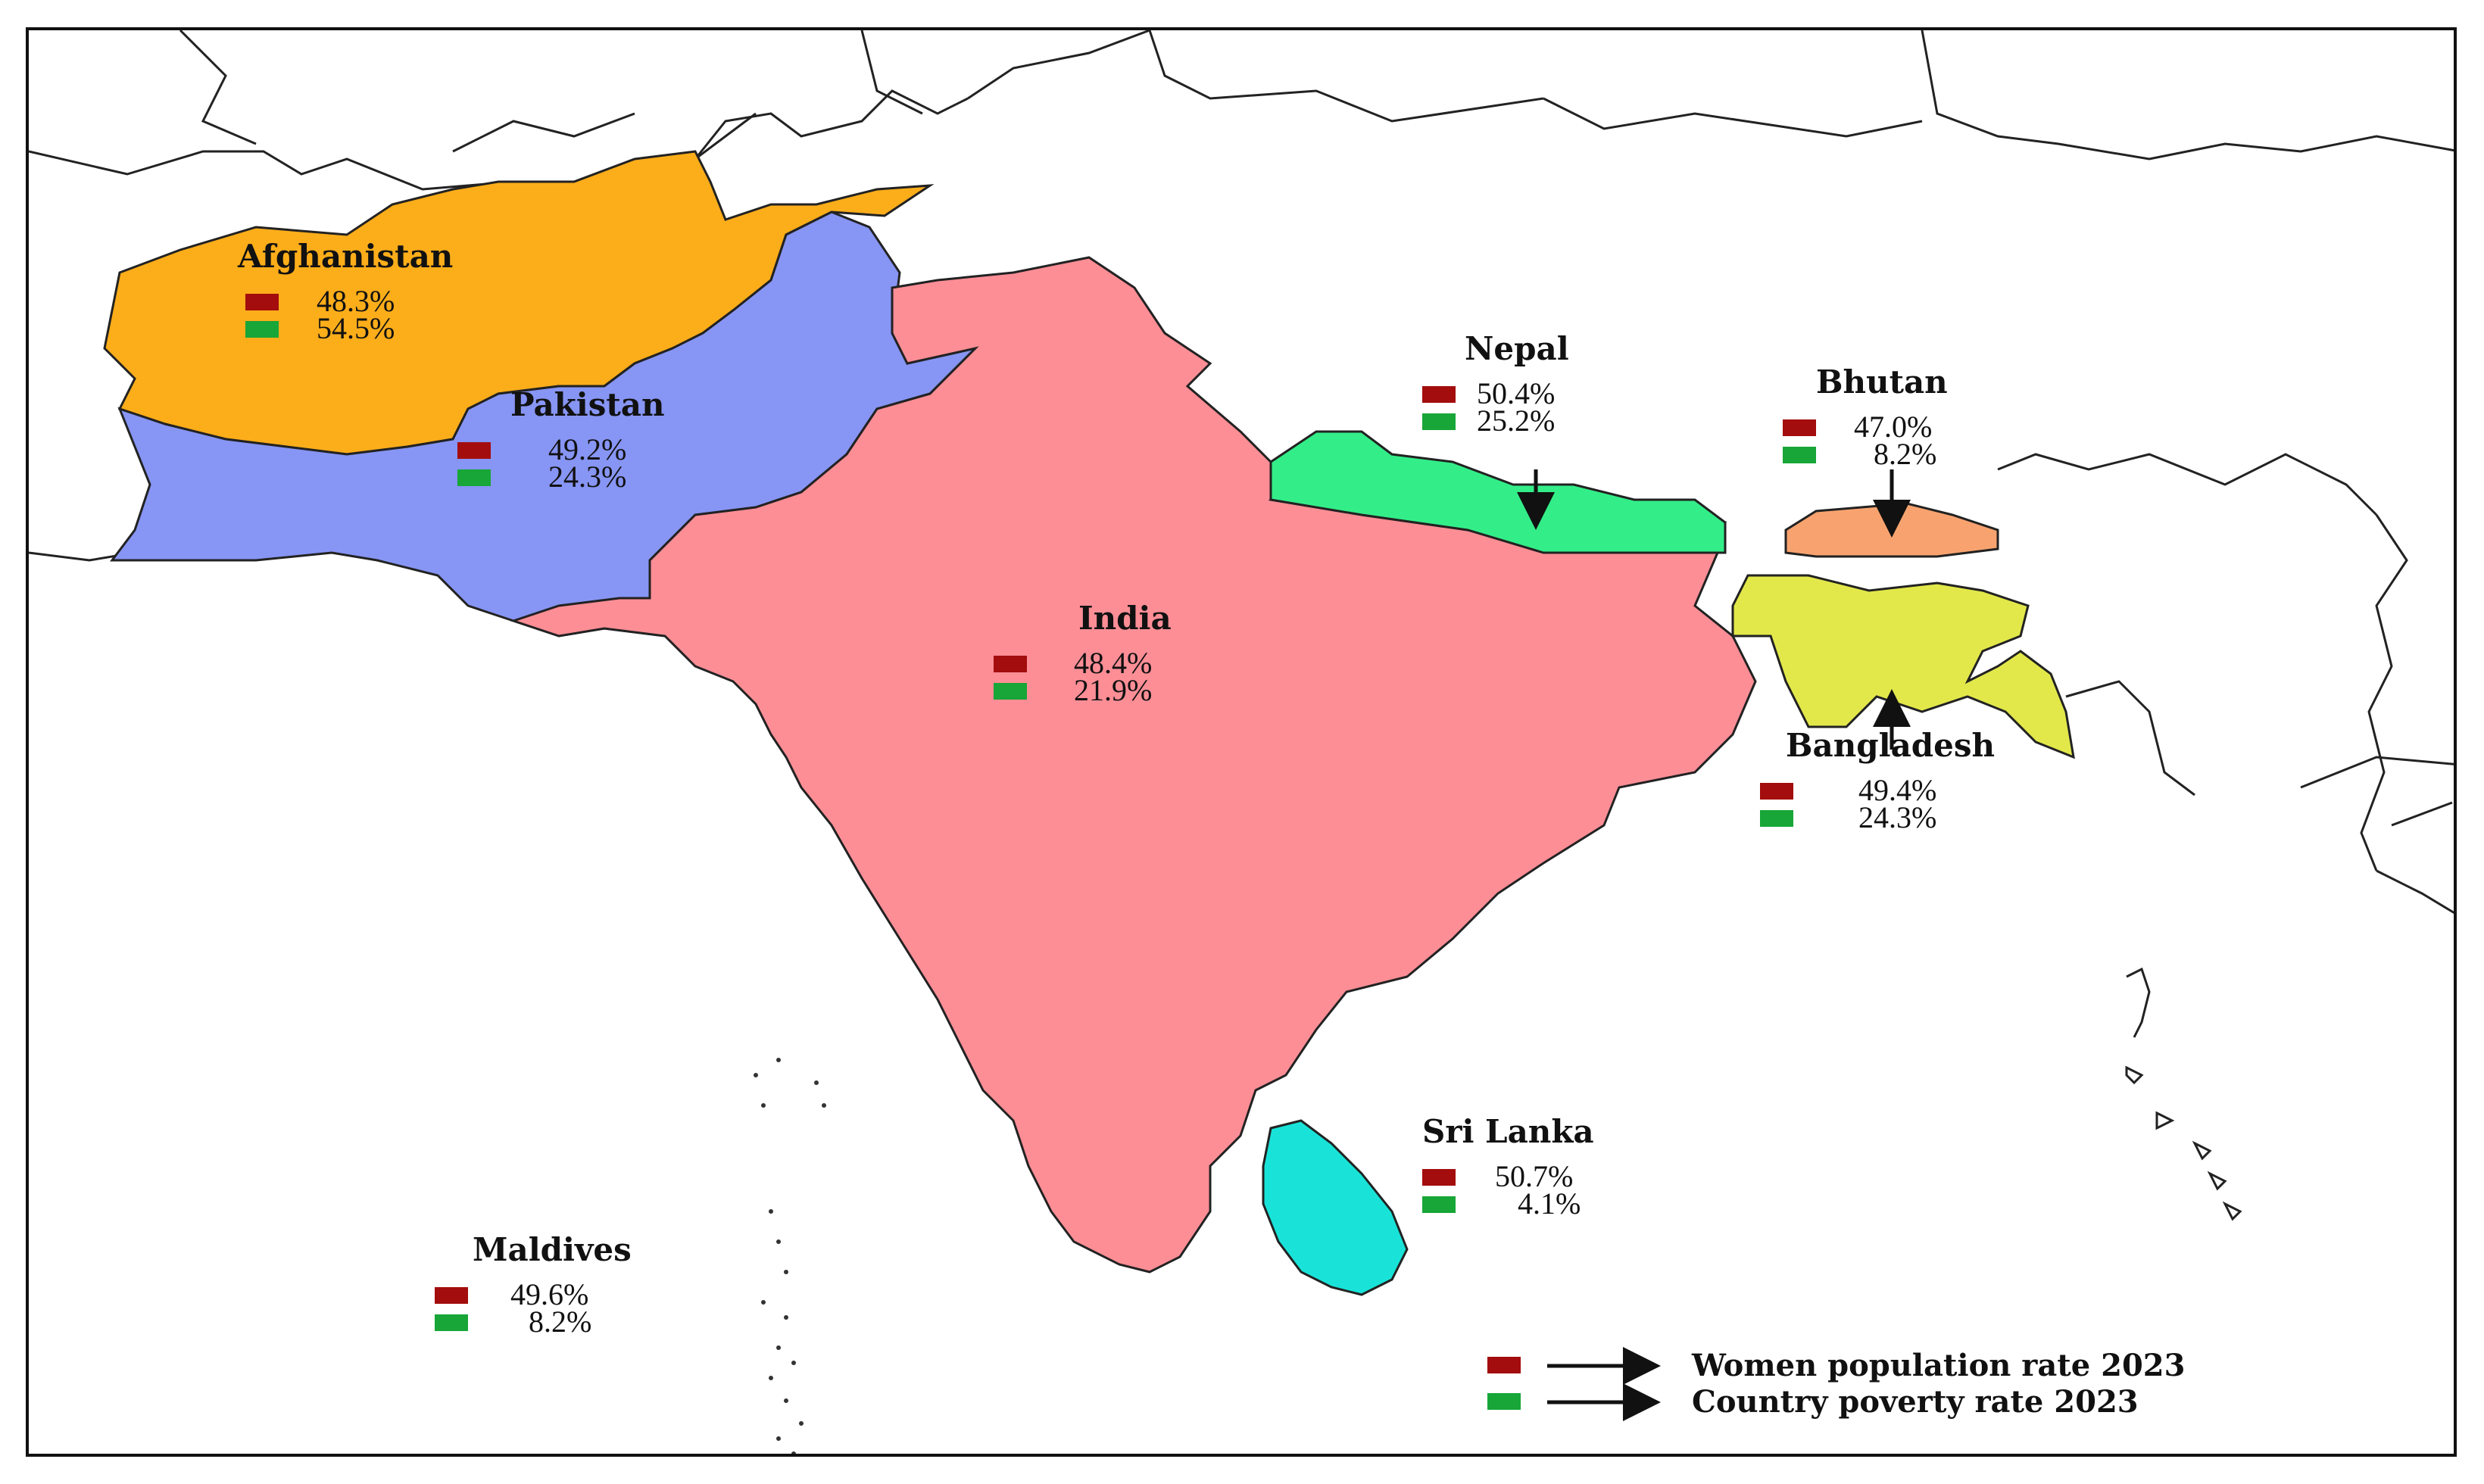 This screenshot has height=1484, width=2484. Describe the element at coordinates (1550, 1203) in the screenshot. I see `poverty-rate-sri-lanka: 4.1%` at that location.